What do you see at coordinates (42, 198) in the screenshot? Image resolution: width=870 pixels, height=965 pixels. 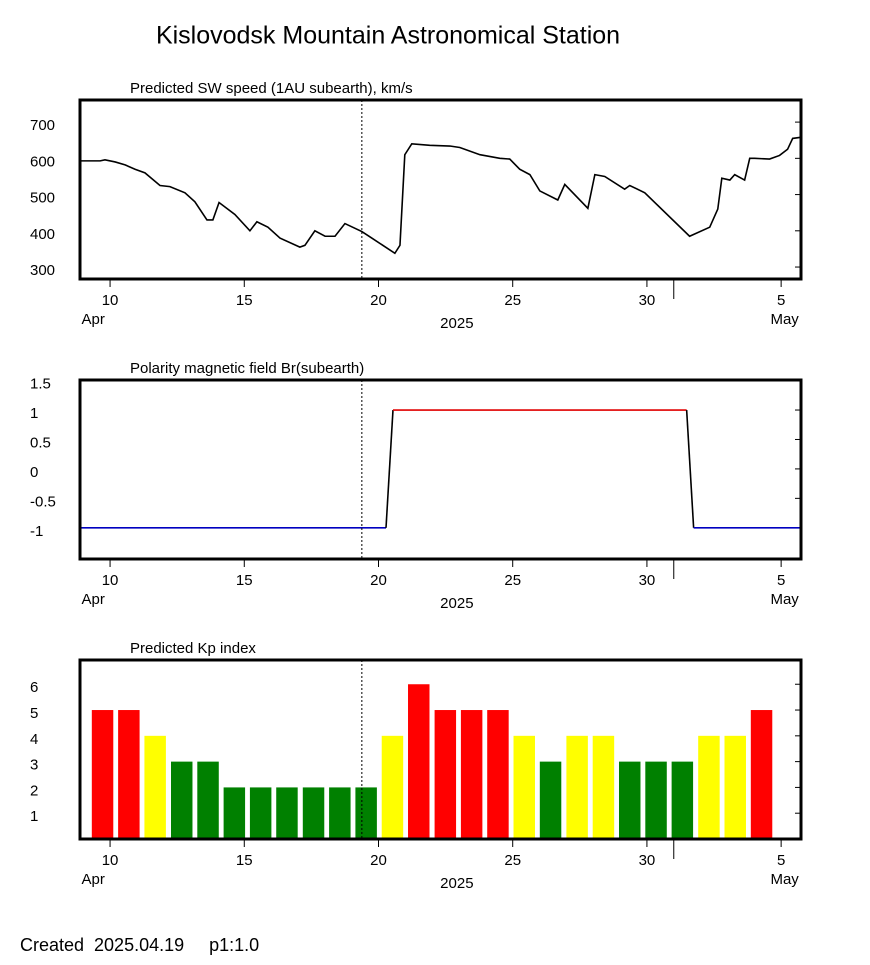 I see `y-tick-label: 500` at bounding box center [42, 198].